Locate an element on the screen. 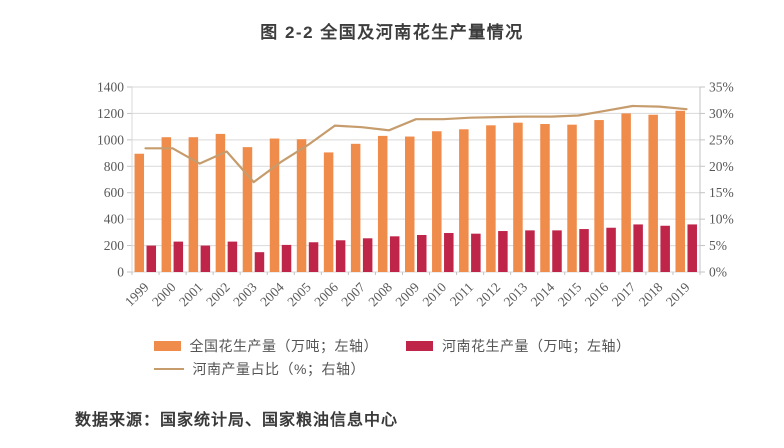 This screenshot has width=784, height=448. right-axis-label: 5% is located at coordinates (718, 245).